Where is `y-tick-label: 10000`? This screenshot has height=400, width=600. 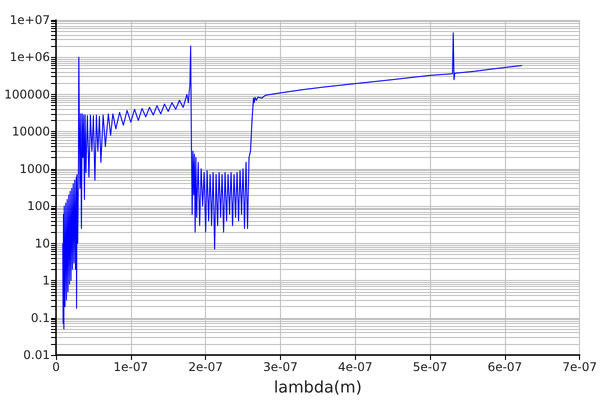 y-tick-label: 10000 is located at coordinates (31, 131).